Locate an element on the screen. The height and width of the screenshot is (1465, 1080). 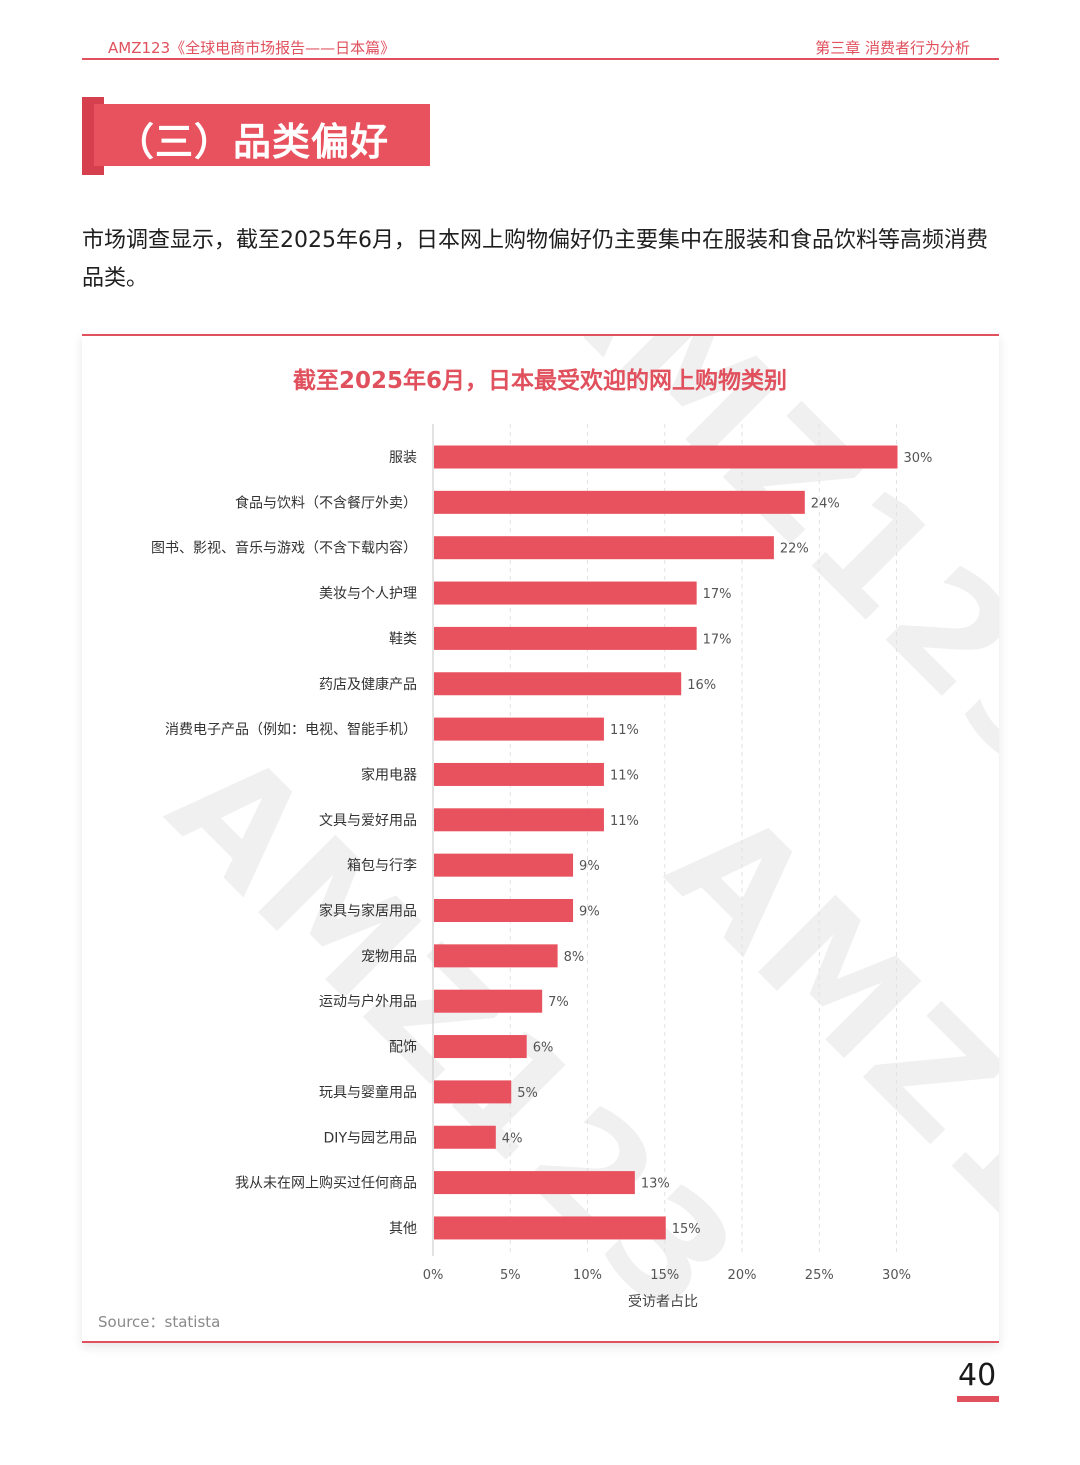
x-tick-label: 15% is located at coordinates (664, 1275).